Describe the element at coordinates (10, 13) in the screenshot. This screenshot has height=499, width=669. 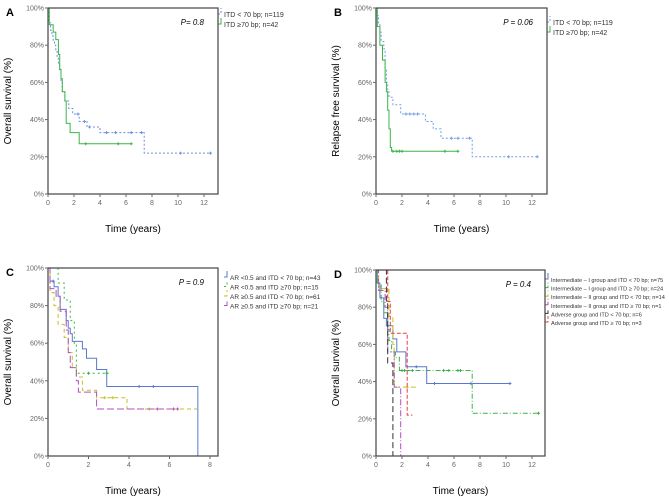
I see `panel-letter: A` at that location.